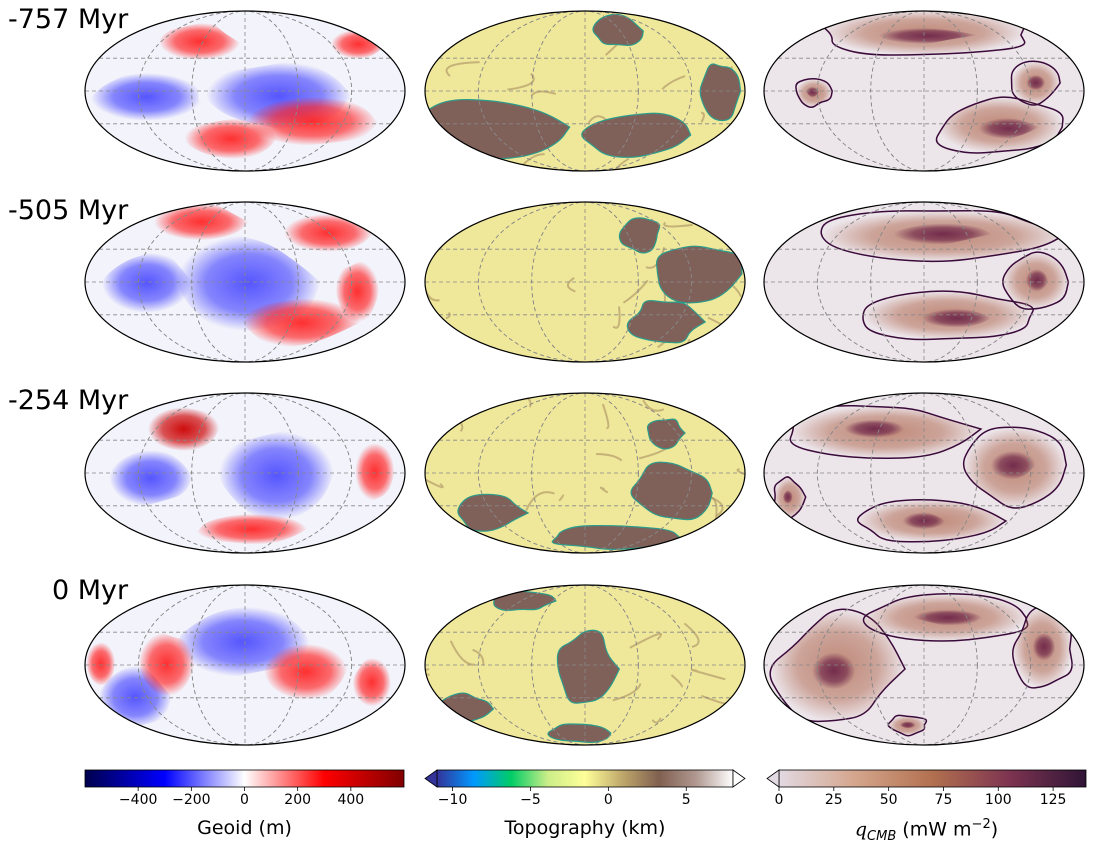 The image size is (1096, 854). Describe the element at coordinates (882, 837) in the screenshot. I see `qcmb-subscript: CMB` at that location.